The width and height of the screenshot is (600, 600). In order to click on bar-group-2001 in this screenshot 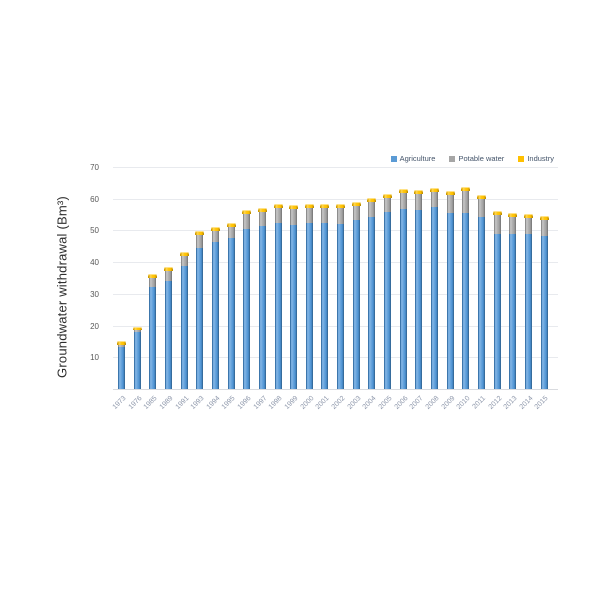, I will do `click(325, 296)`.